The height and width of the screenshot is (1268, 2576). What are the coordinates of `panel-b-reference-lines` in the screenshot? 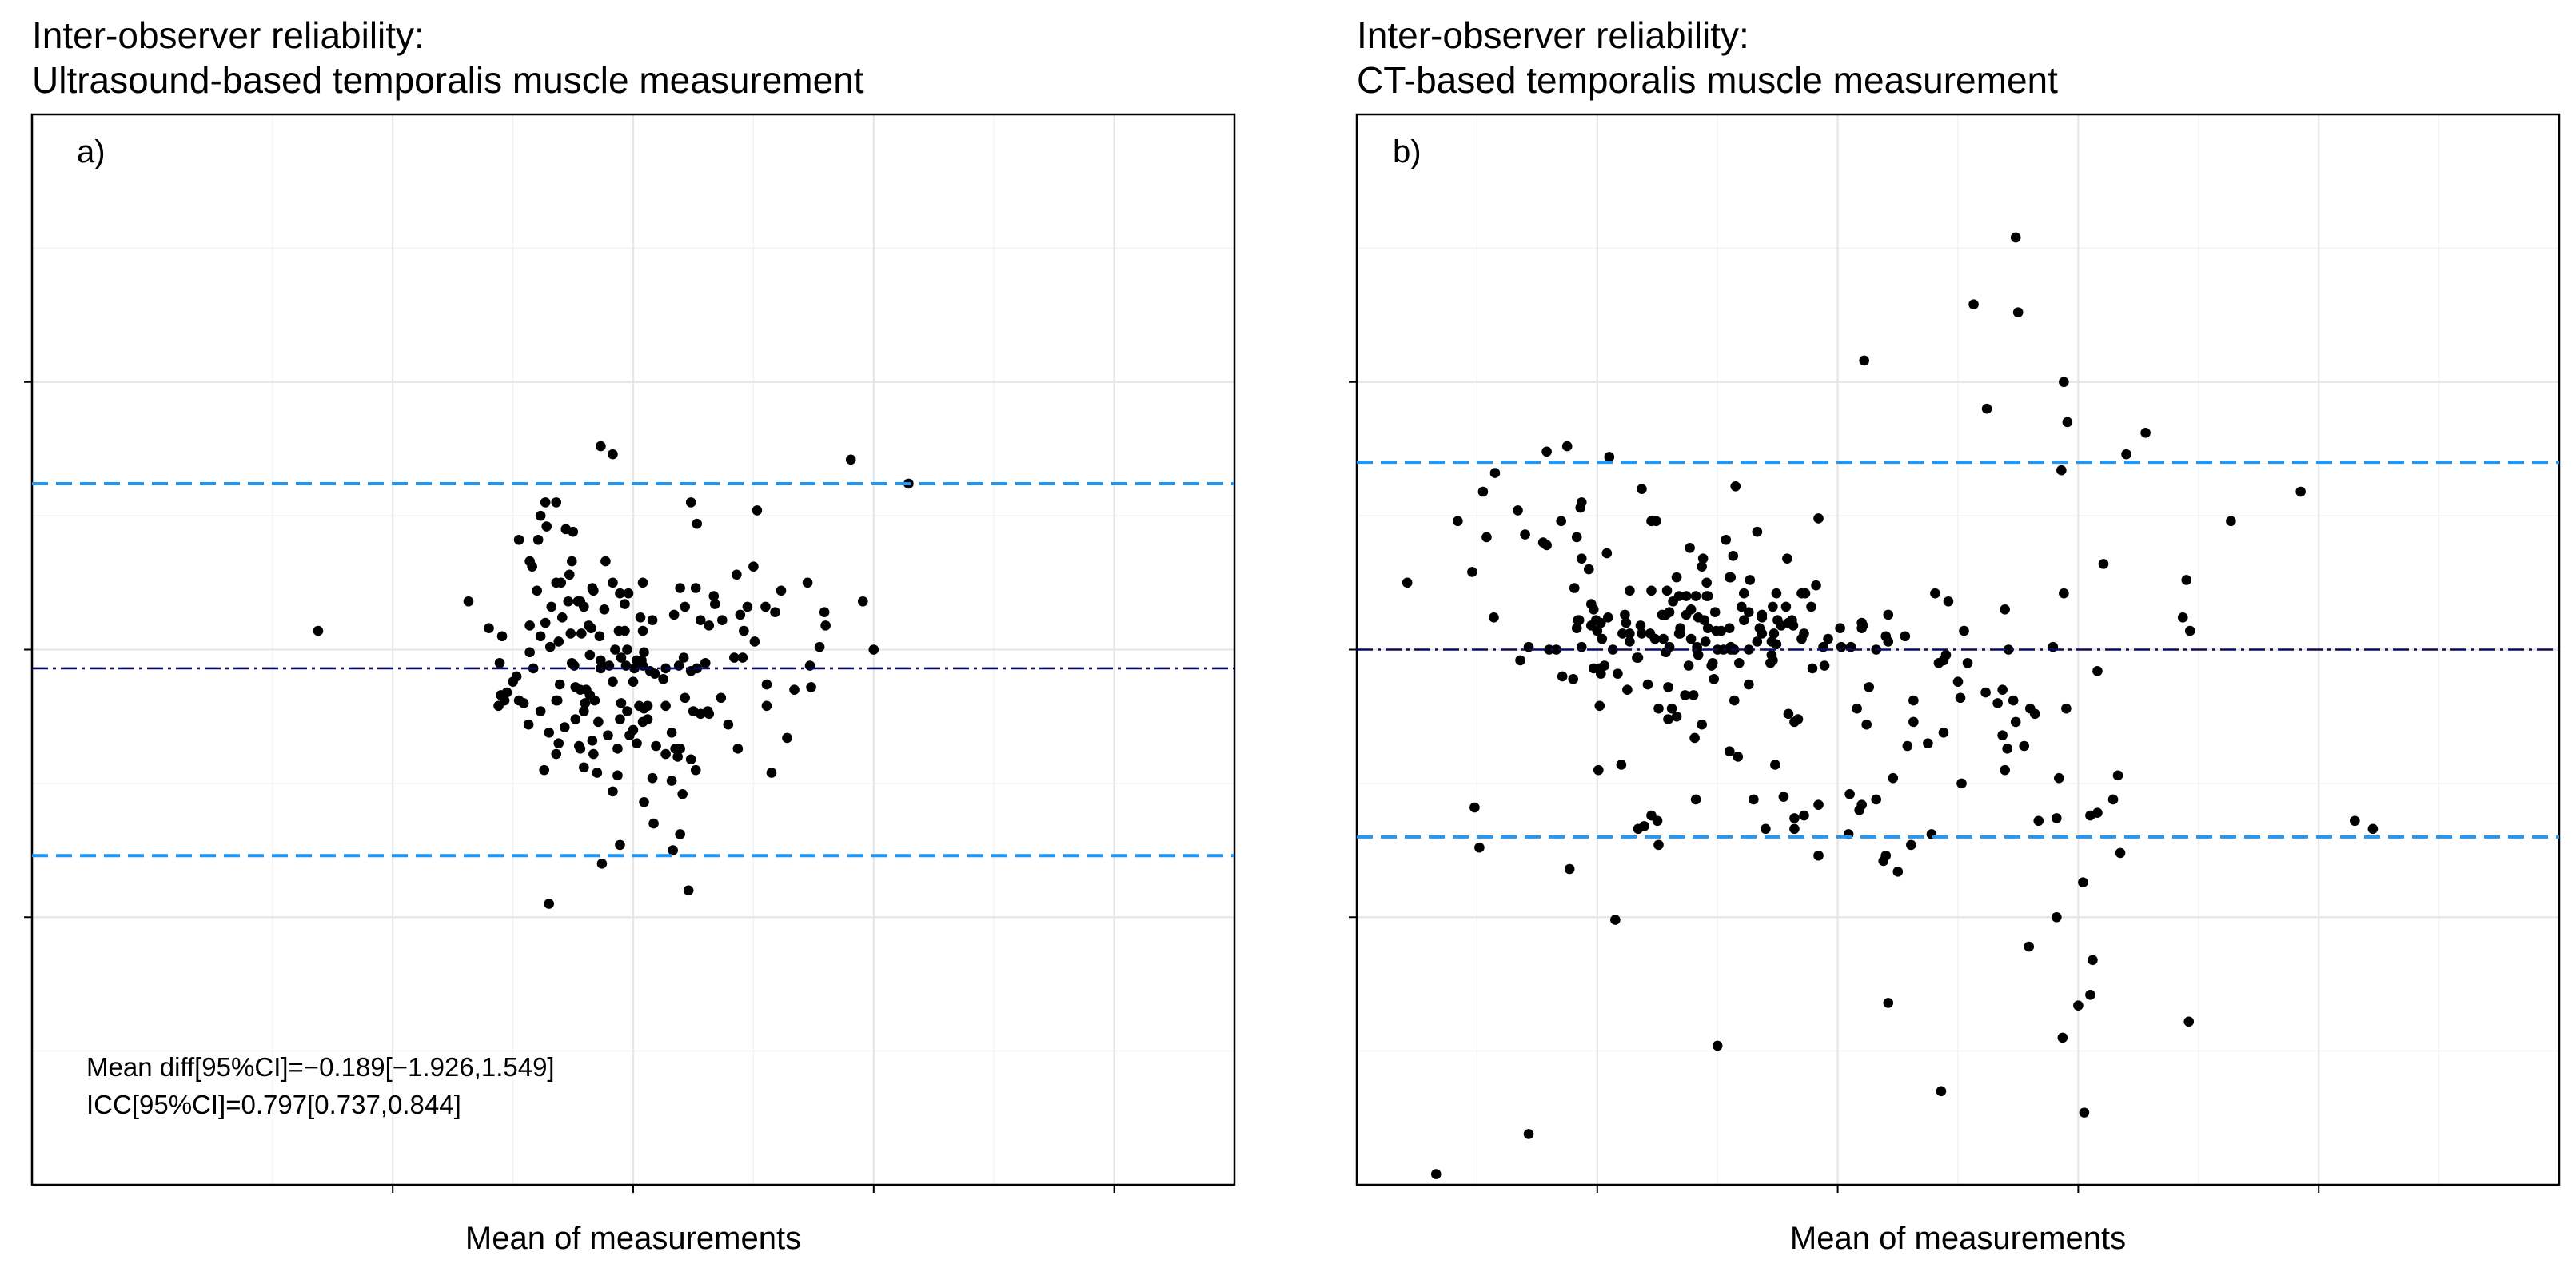 It's located at (1958, 650).